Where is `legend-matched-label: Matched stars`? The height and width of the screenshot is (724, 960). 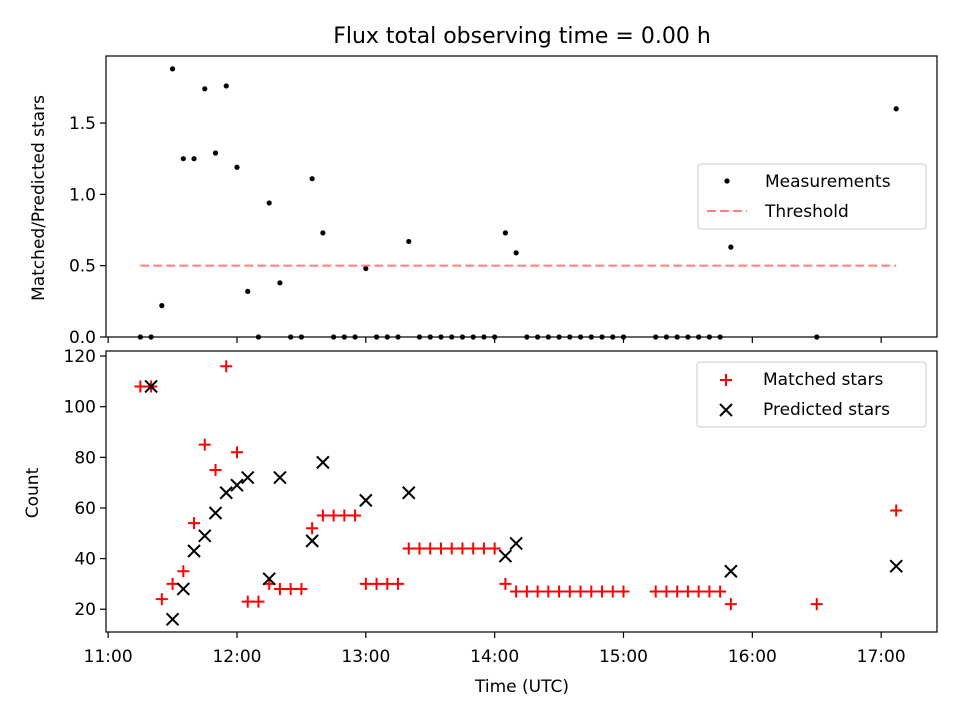 legend-matched-label: Matched stars is located at coordinates (823, 380).